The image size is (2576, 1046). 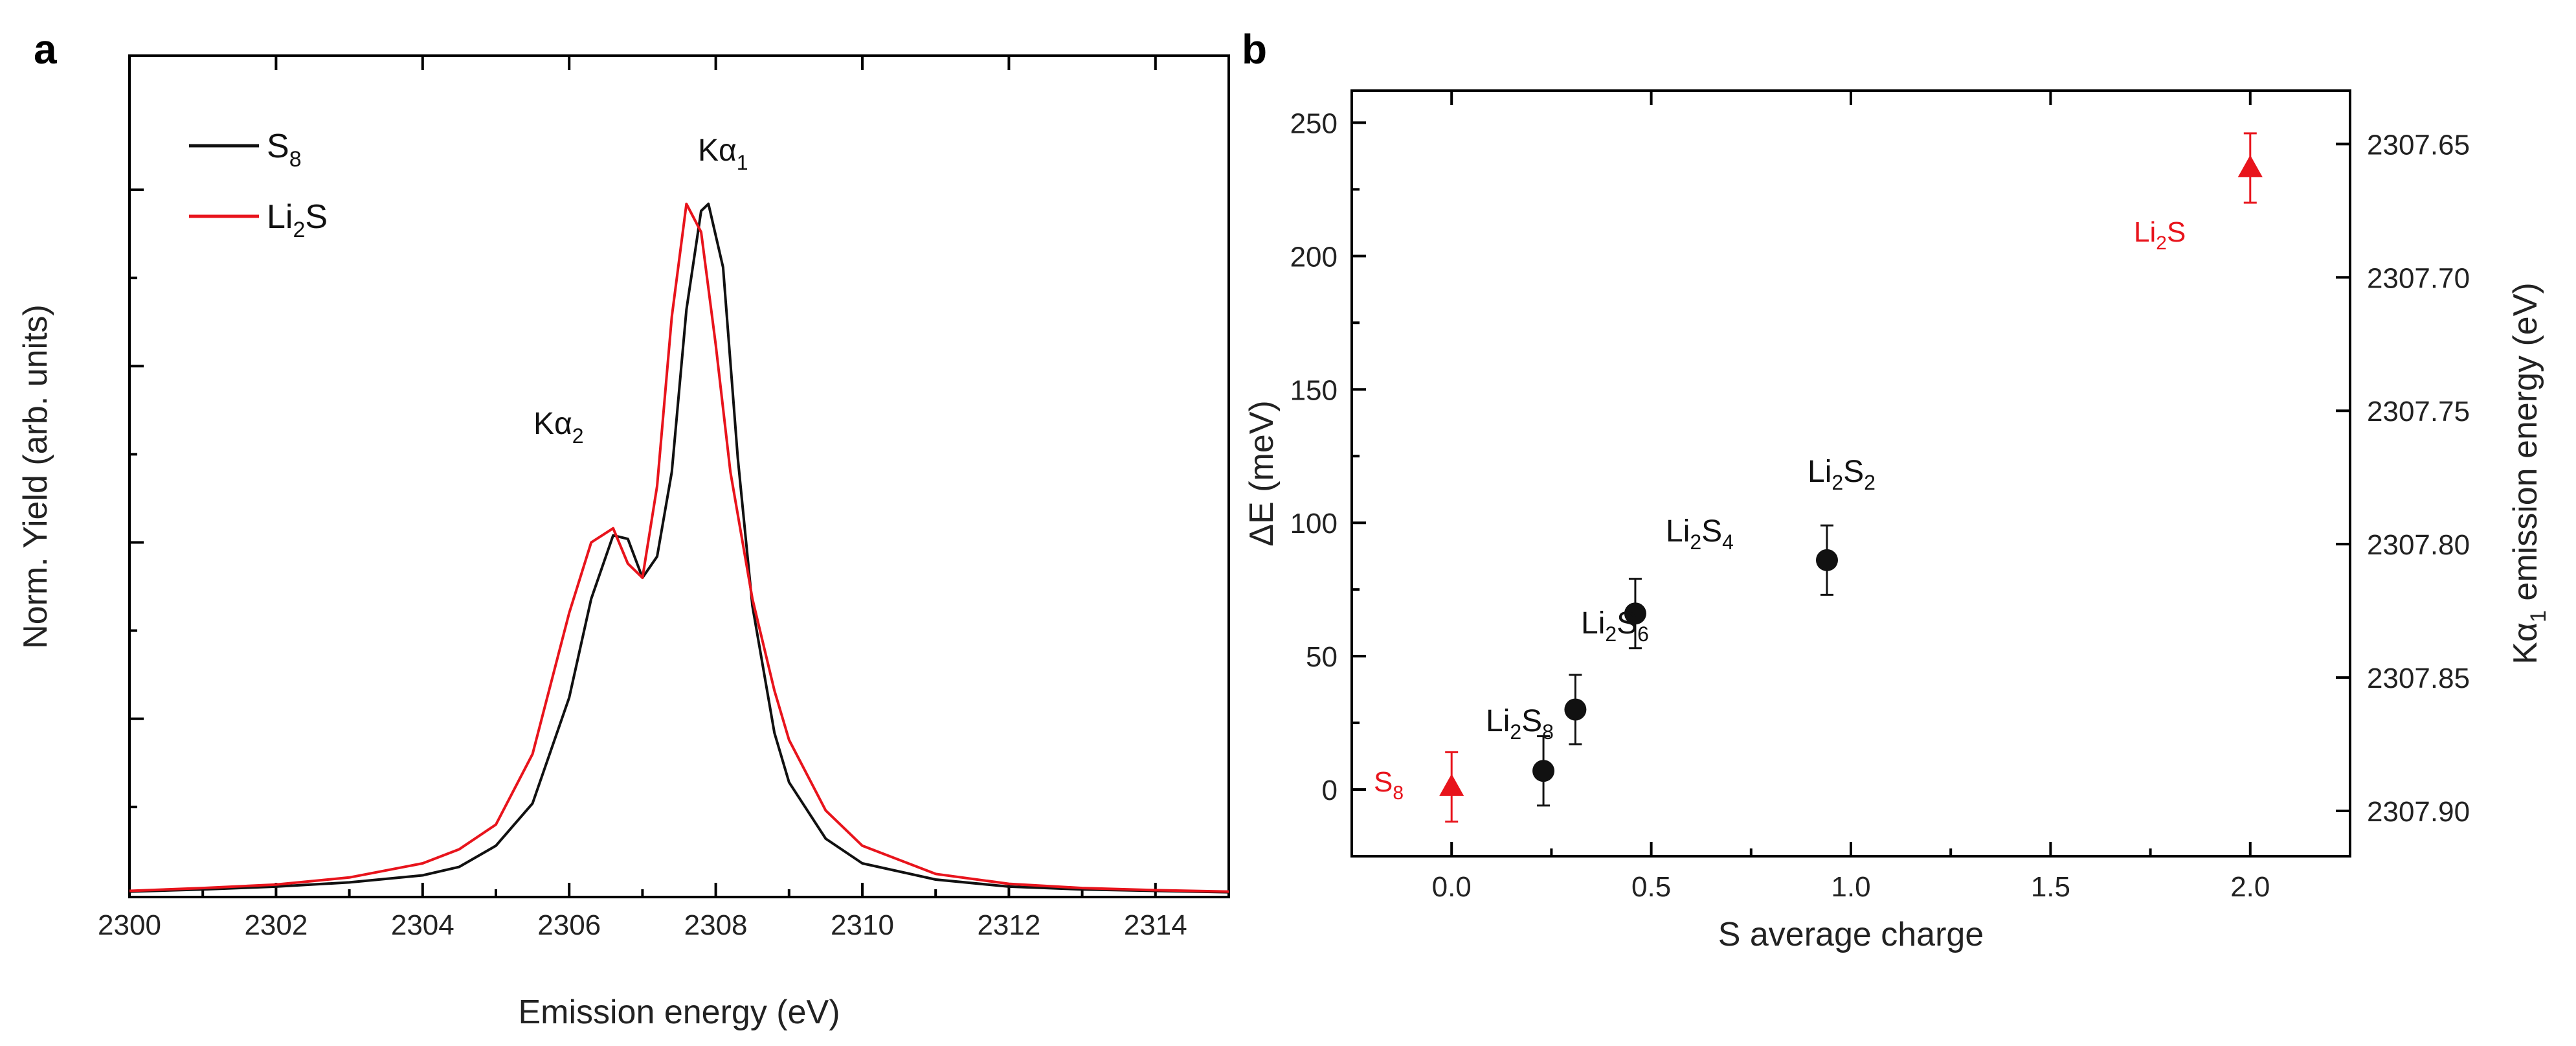 I want to click on annotation-kalpha1-base: Kα, so click(x=717, y=150).